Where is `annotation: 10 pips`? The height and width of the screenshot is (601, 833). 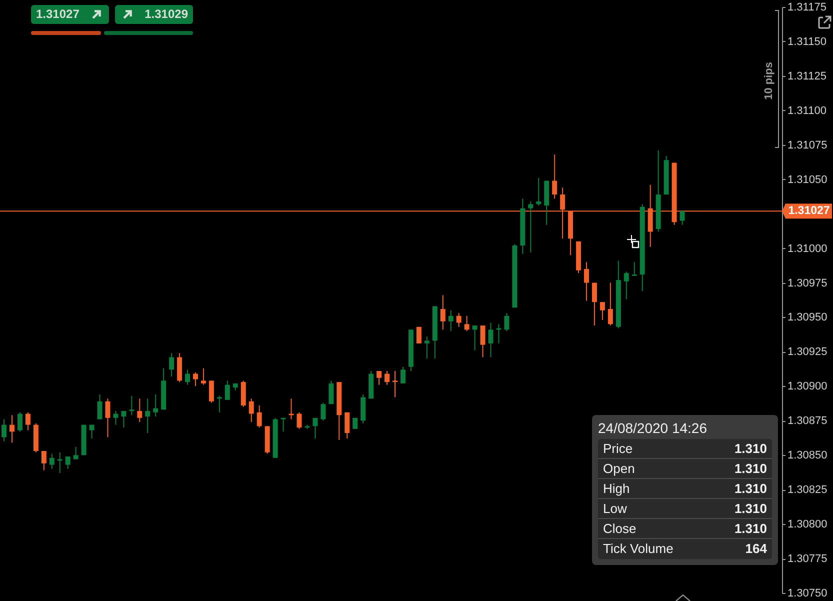 annotation: 10 pips is located at coordinates (769, 81).